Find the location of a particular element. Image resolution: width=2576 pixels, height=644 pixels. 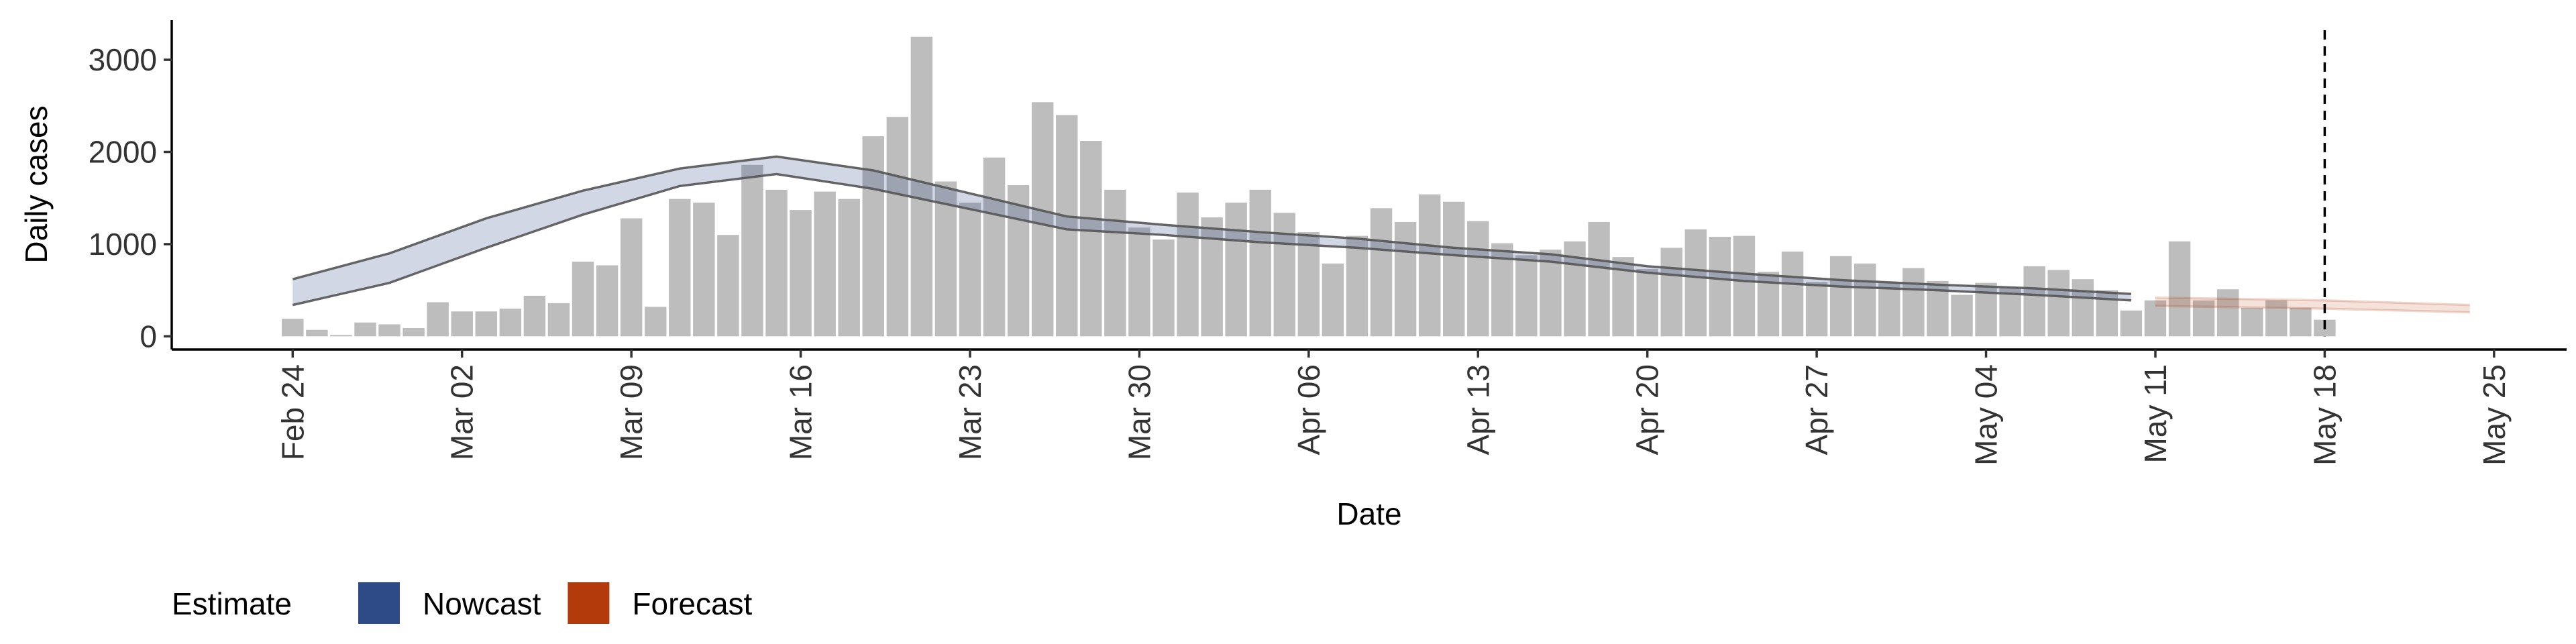

legend-title: Estimate is located at coordinates (232, 603).